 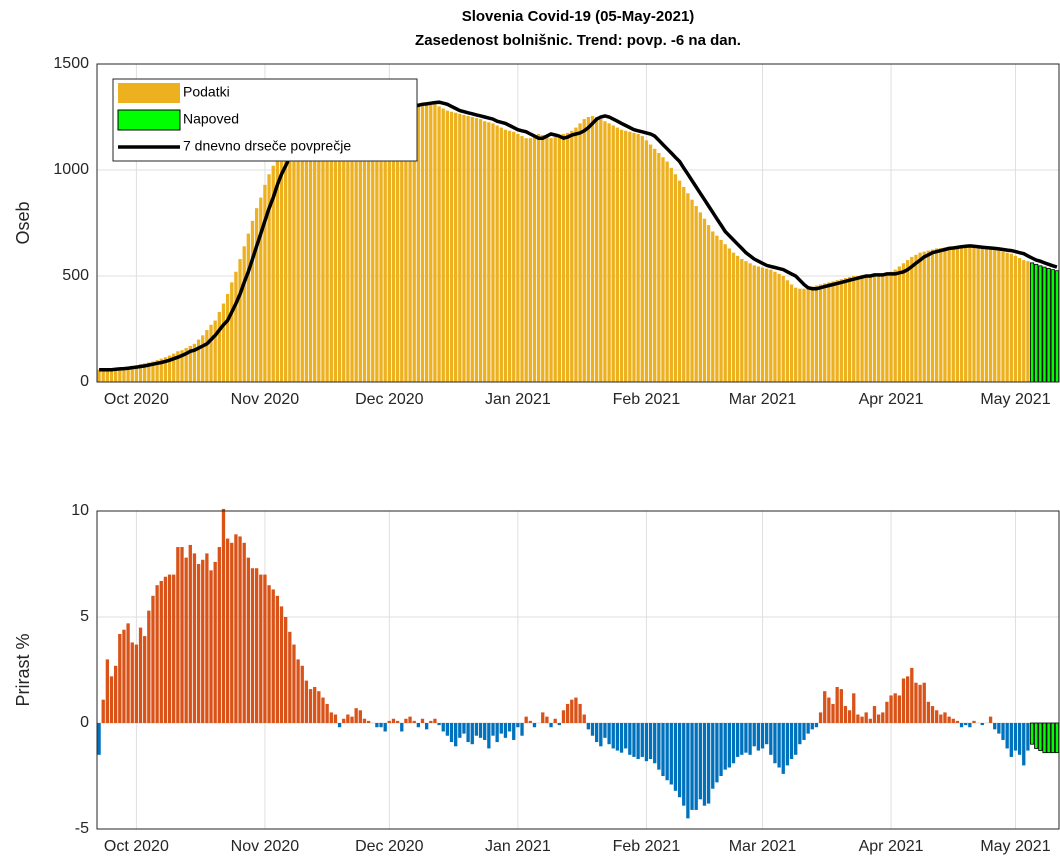 I want to click on y-axis-label: Oseb, so click(x=23, y=222).